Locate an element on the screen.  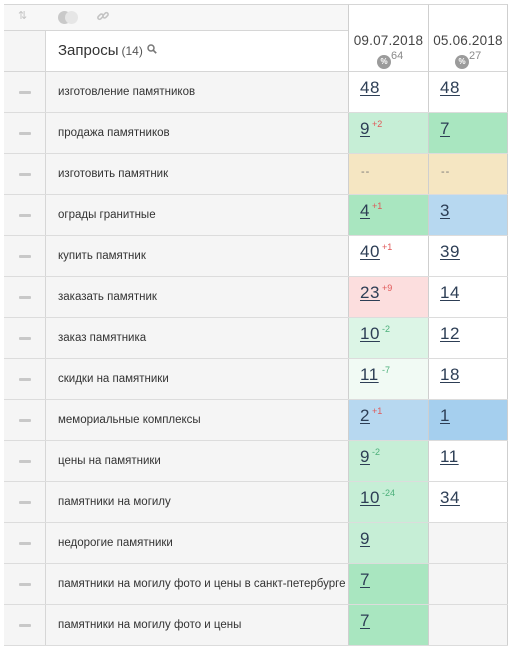
position-link: 18 is located at coordinates (450, 374).